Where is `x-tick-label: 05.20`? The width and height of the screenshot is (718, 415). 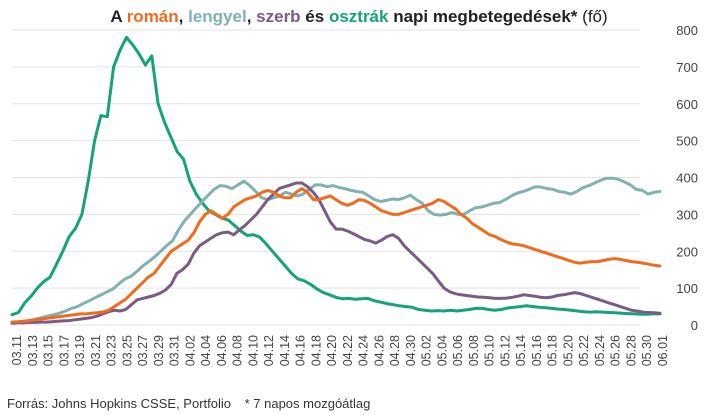 x-tick-label: 05.20 is located at coordinates (568, 350).